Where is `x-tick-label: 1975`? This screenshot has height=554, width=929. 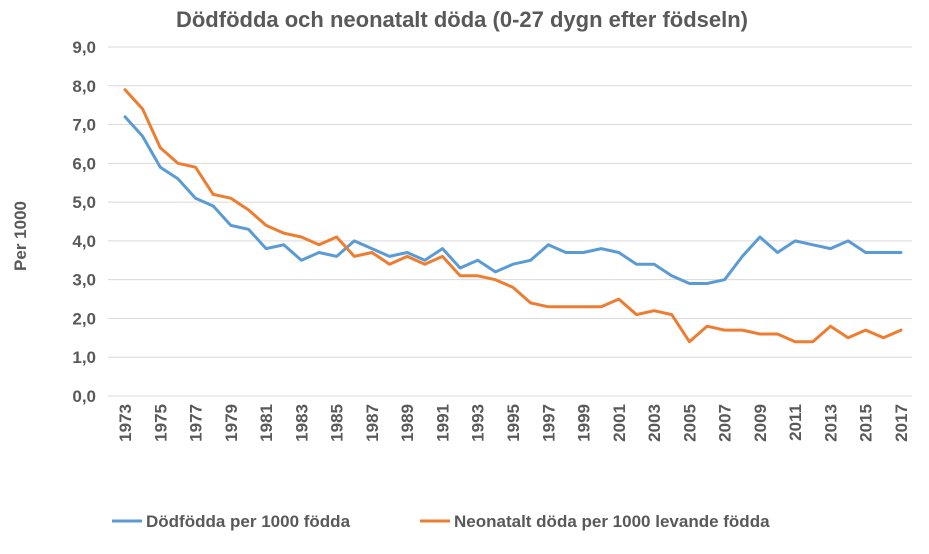 x-tick-label: 1975 is located at coordinates (160, 423).